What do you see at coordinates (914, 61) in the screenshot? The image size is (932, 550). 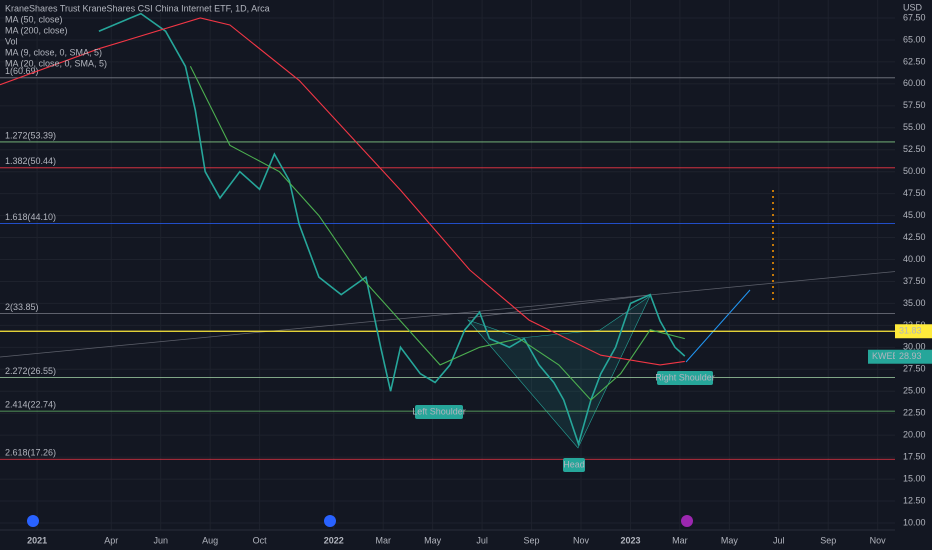 I see `y-tick-label: 62.50` at bounding box center [914, 61].